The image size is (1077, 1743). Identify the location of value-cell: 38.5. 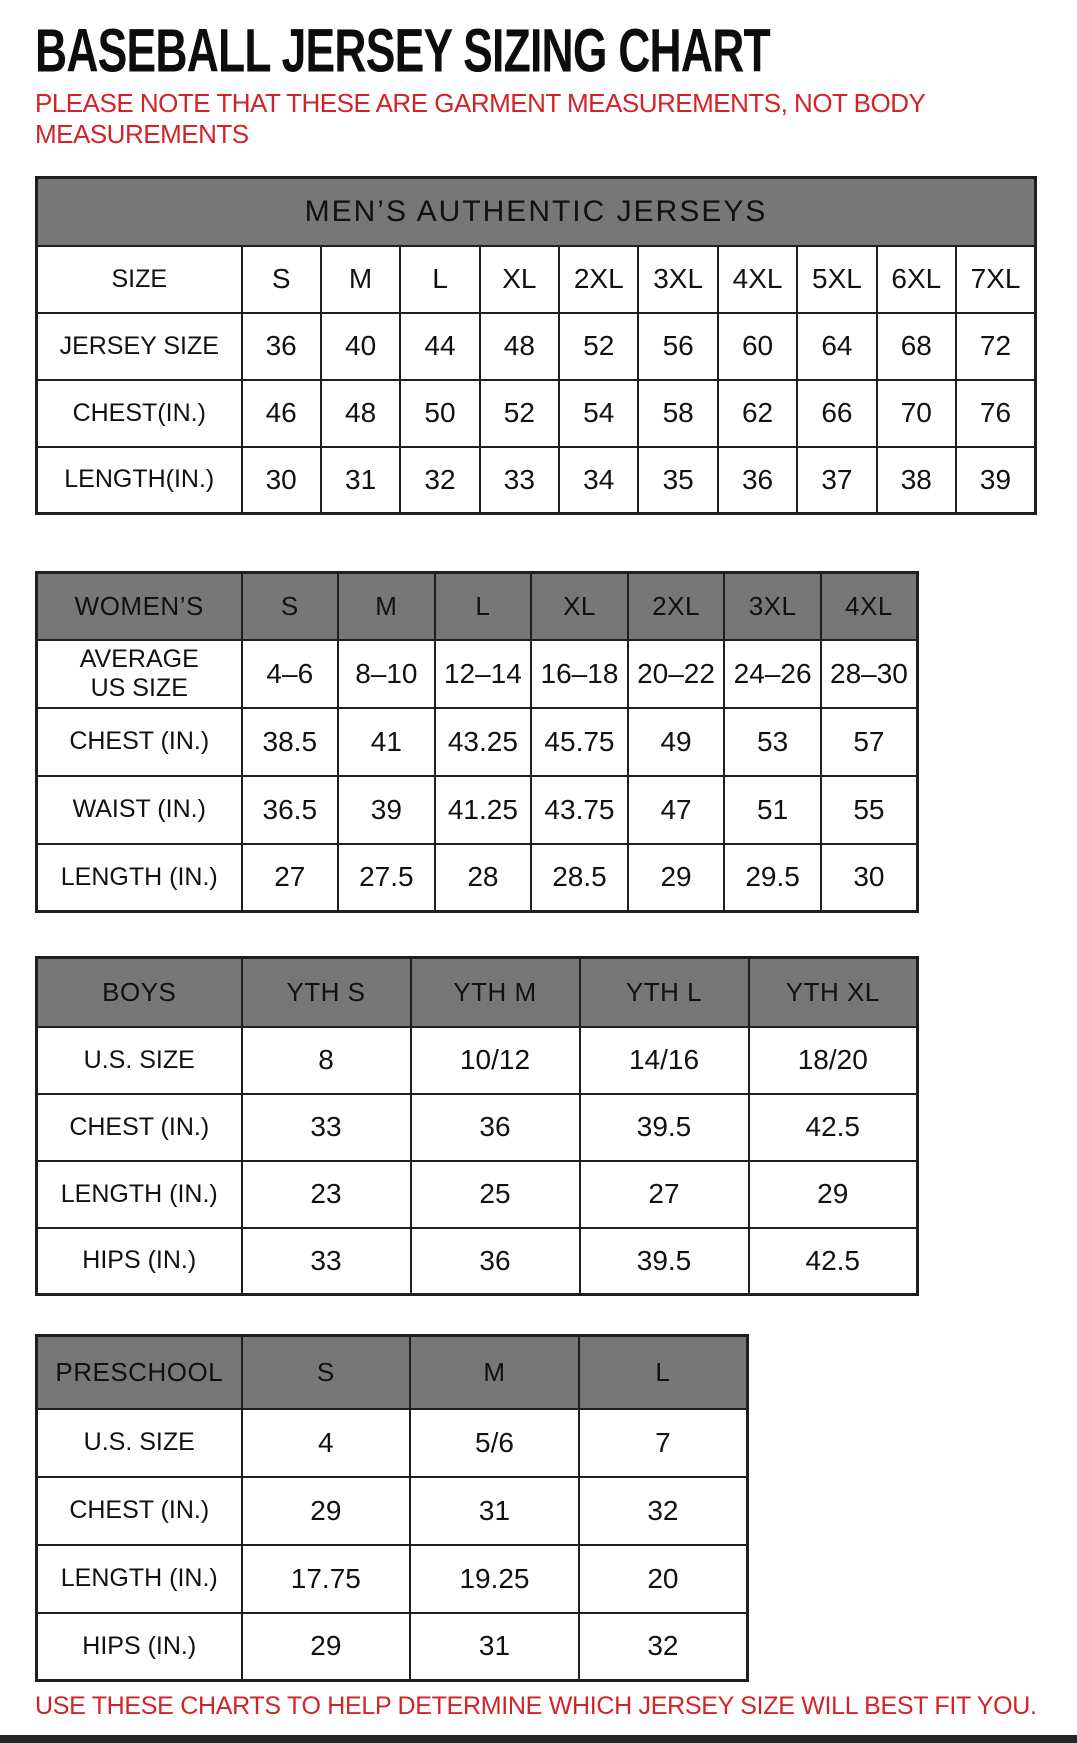
(290, 741).